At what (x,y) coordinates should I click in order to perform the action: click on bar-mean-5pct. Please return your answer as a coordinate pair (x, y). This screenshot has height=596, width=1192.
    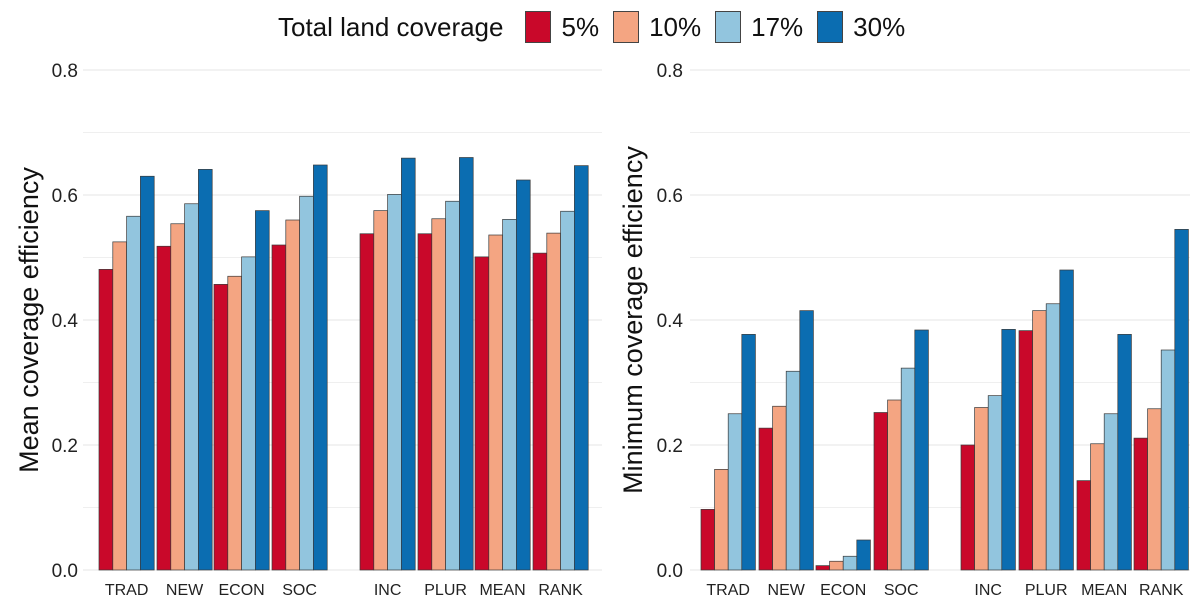
    Looking at the image, I should click on (482, 413).